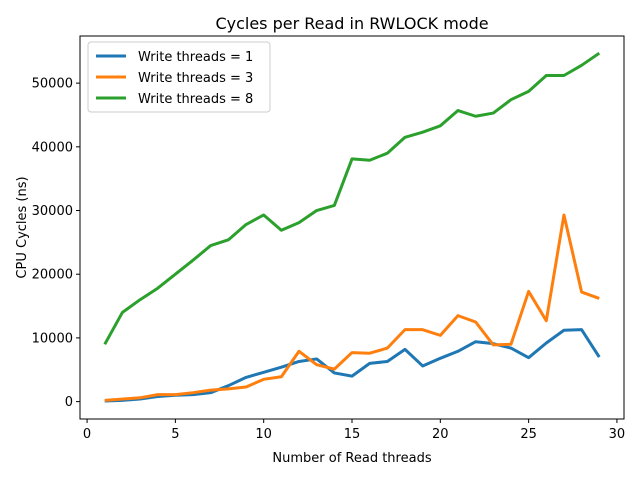 The width and height of the screenshot is (640, 480). Describe the element at coordinates (195, 57) in the screenshot. I see `legend-label-1: Write threads = 1` at that location.